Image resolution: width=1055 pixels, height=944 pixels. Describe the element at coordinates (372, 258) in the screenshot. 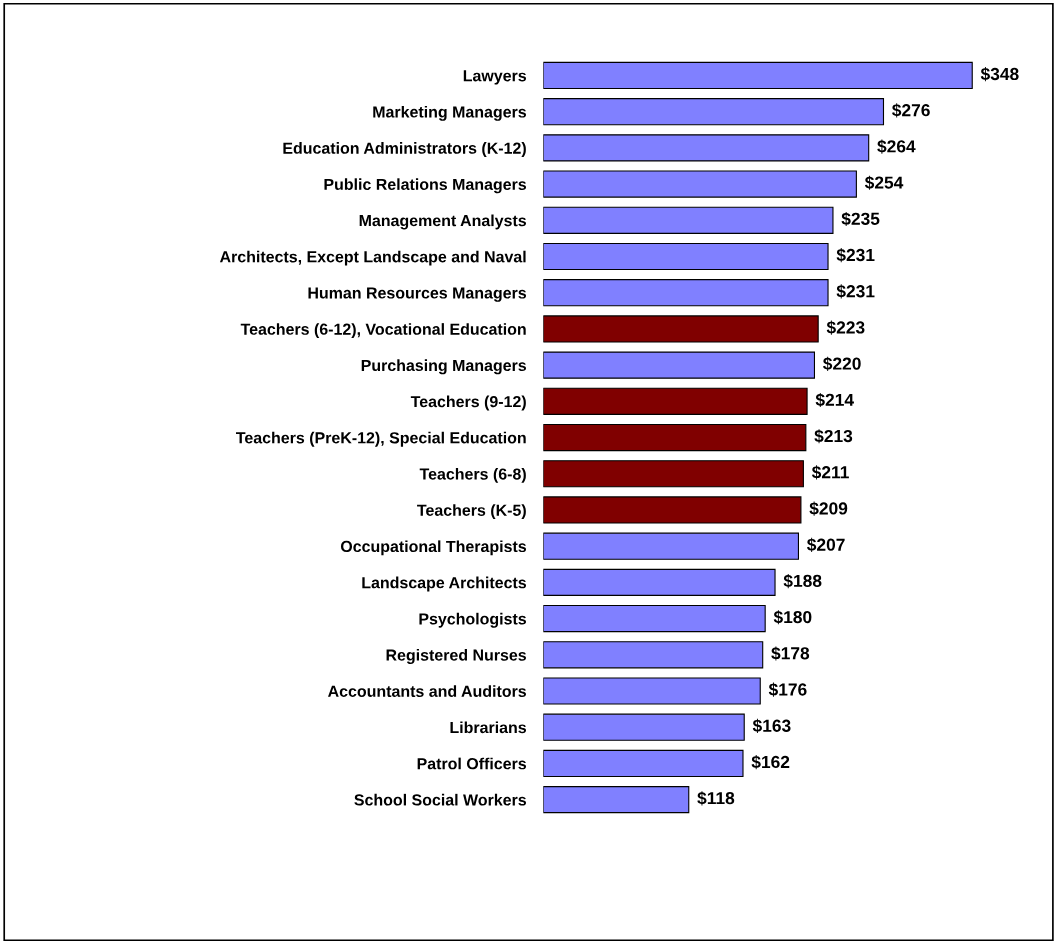

I see `y-tick-label: Architects, Except Landscape and Naval` at that location.